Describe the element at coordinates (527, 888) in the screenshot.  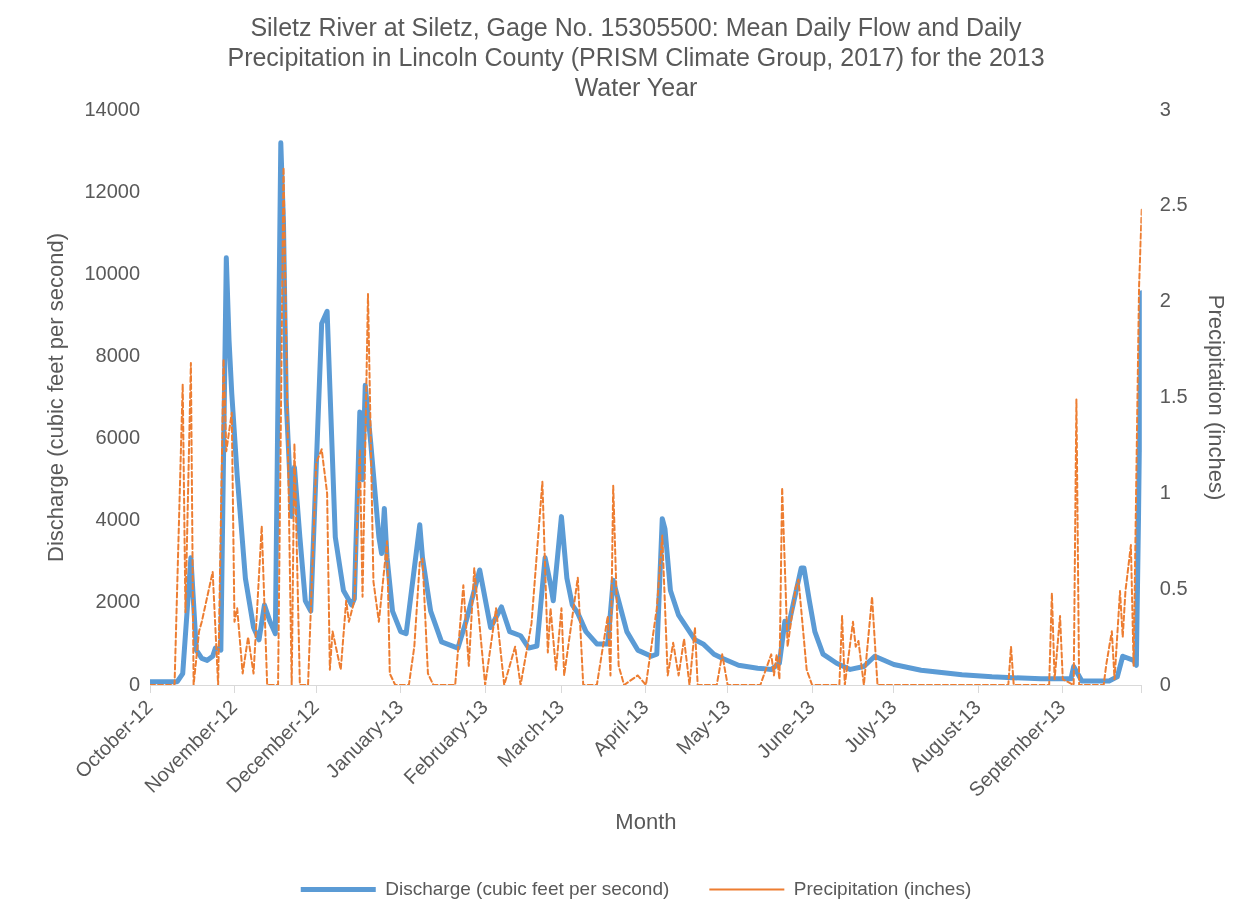
I see `legend-label: Discharge (cubic feet per second)` at that location.